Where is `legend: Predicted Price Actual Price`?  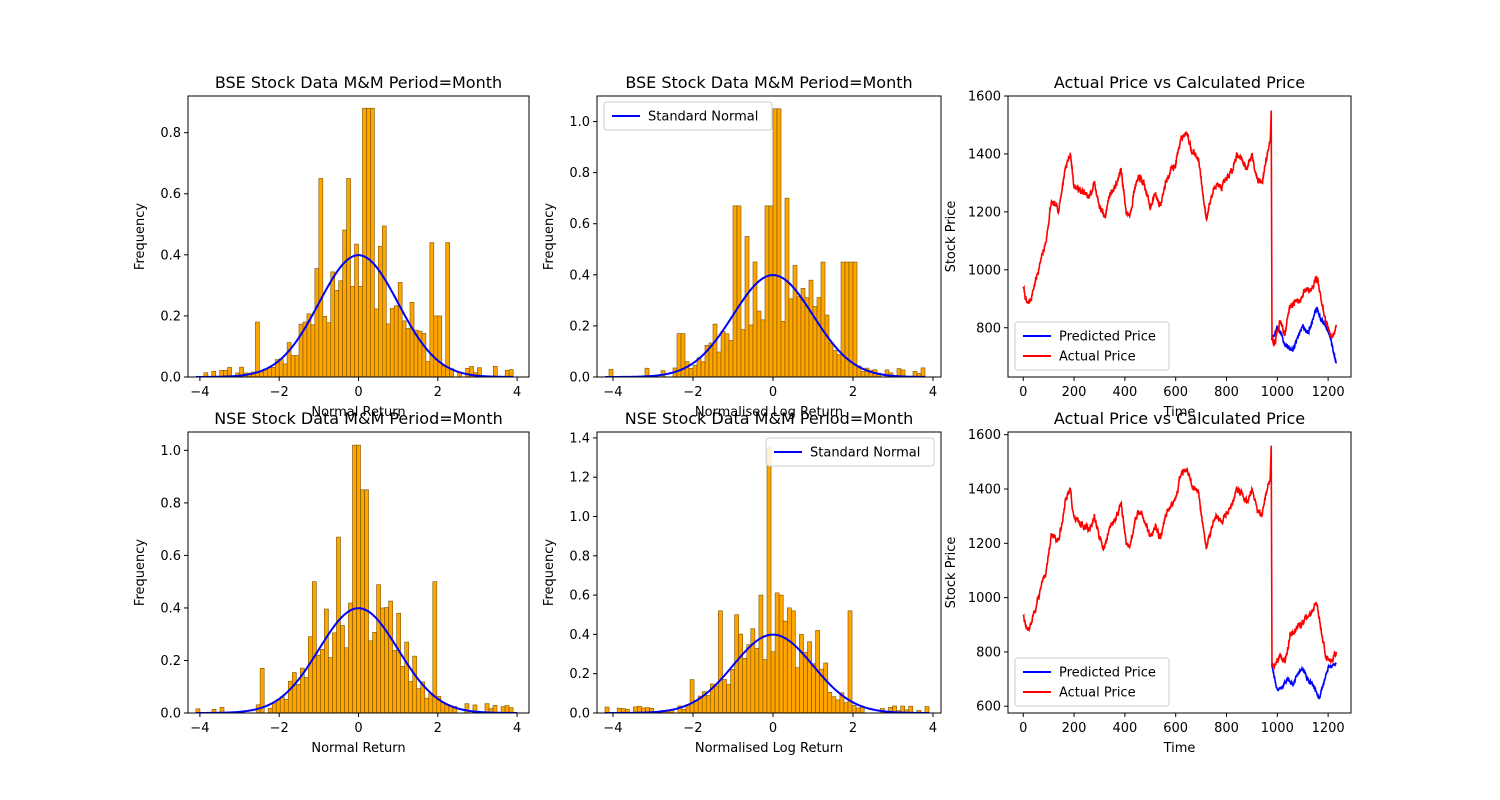 legend: Predicted Price Actual Price is located at coordinates (1092, 682).